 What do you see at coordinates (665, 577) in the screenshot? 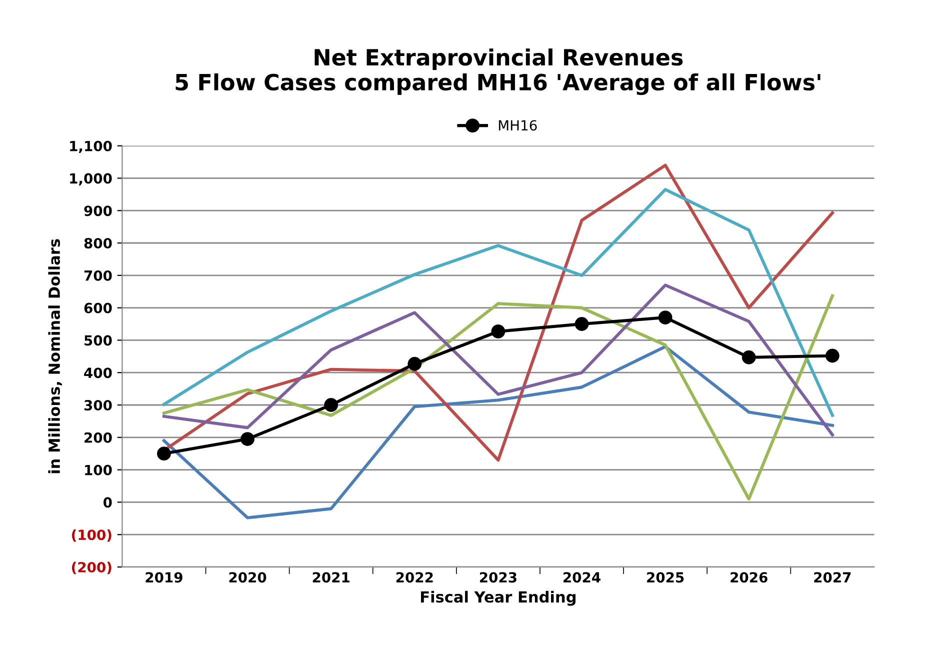
I see `x-tick-label: 2025` at bounding box center [665, 577].